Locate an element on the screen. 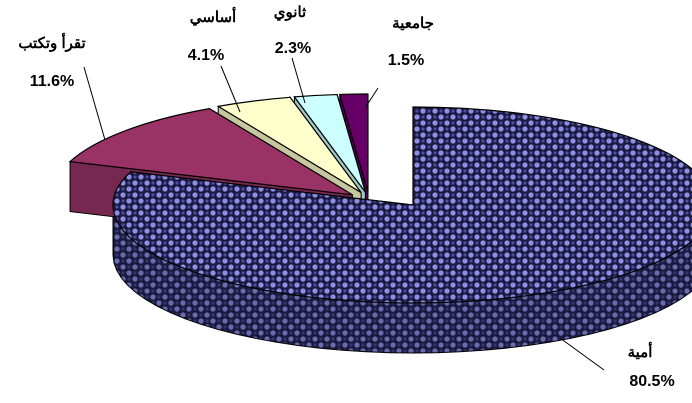  slice-name-label: جامعية is located at coordinates (413, 23).